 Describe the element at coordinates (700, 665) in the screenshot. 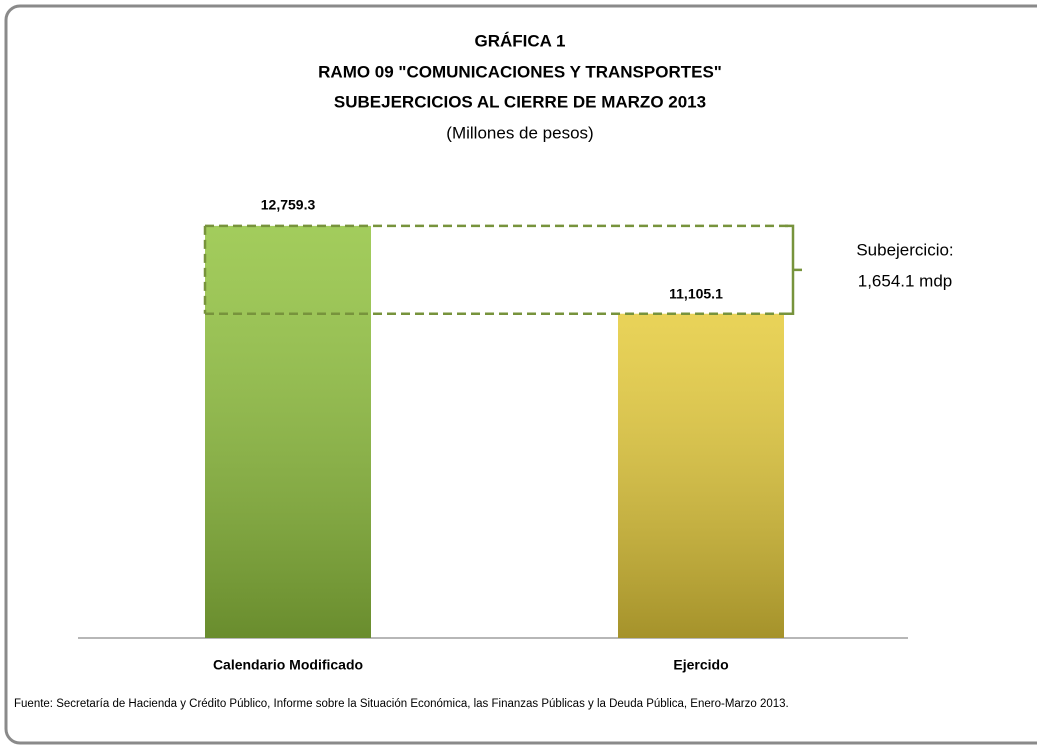

I see `x-tick-label: Ejercido` at that location.